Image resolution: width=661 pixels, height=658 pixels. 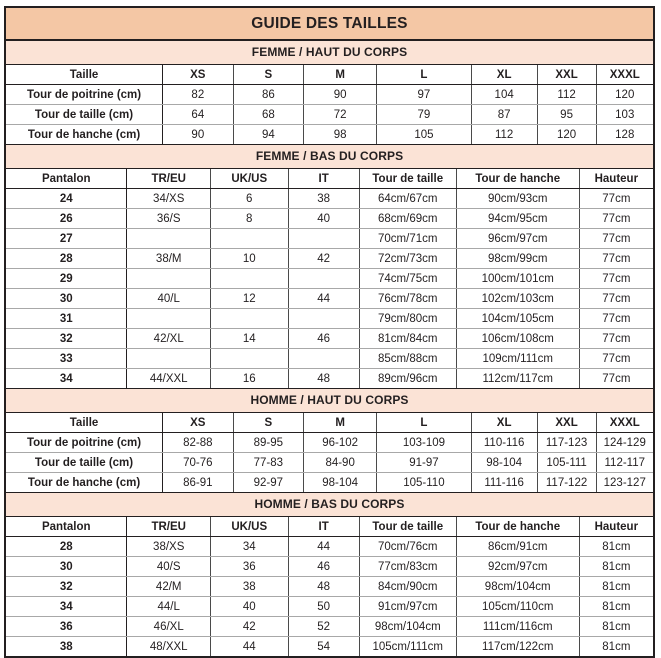 What do you see at coordinates (518, 258) in the screenshot?
I see `data-cell: 98cm/99cm` at bounding box center [518, 258].